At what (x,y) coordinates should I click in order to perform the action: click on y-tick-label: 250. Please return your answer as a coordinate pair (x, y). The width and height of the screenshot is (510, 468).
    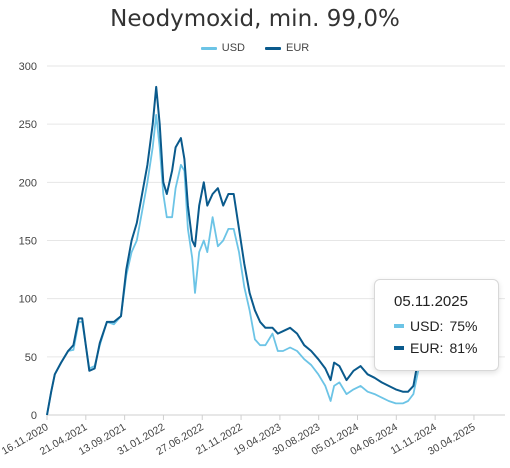
    Looking at the image, I should click on (28, 125).